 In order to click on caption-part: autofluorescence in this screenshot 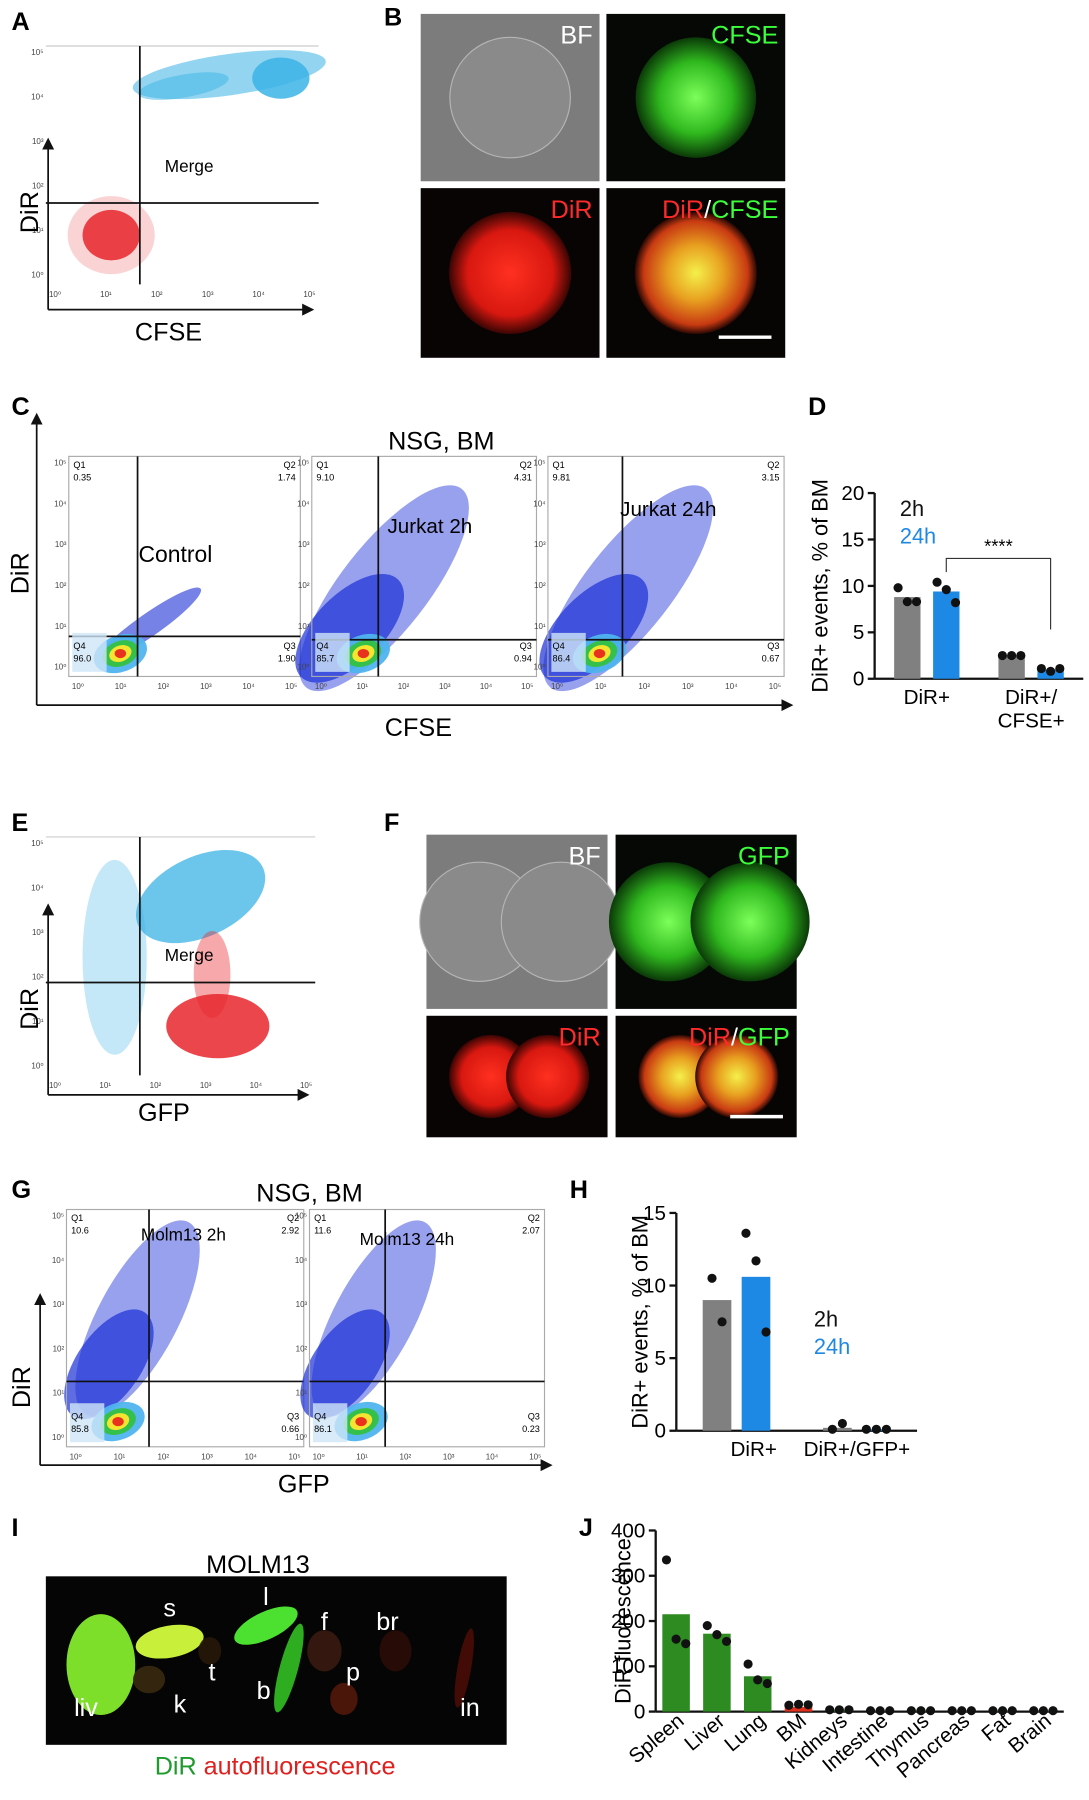, I will do `click(300, 1767)`.